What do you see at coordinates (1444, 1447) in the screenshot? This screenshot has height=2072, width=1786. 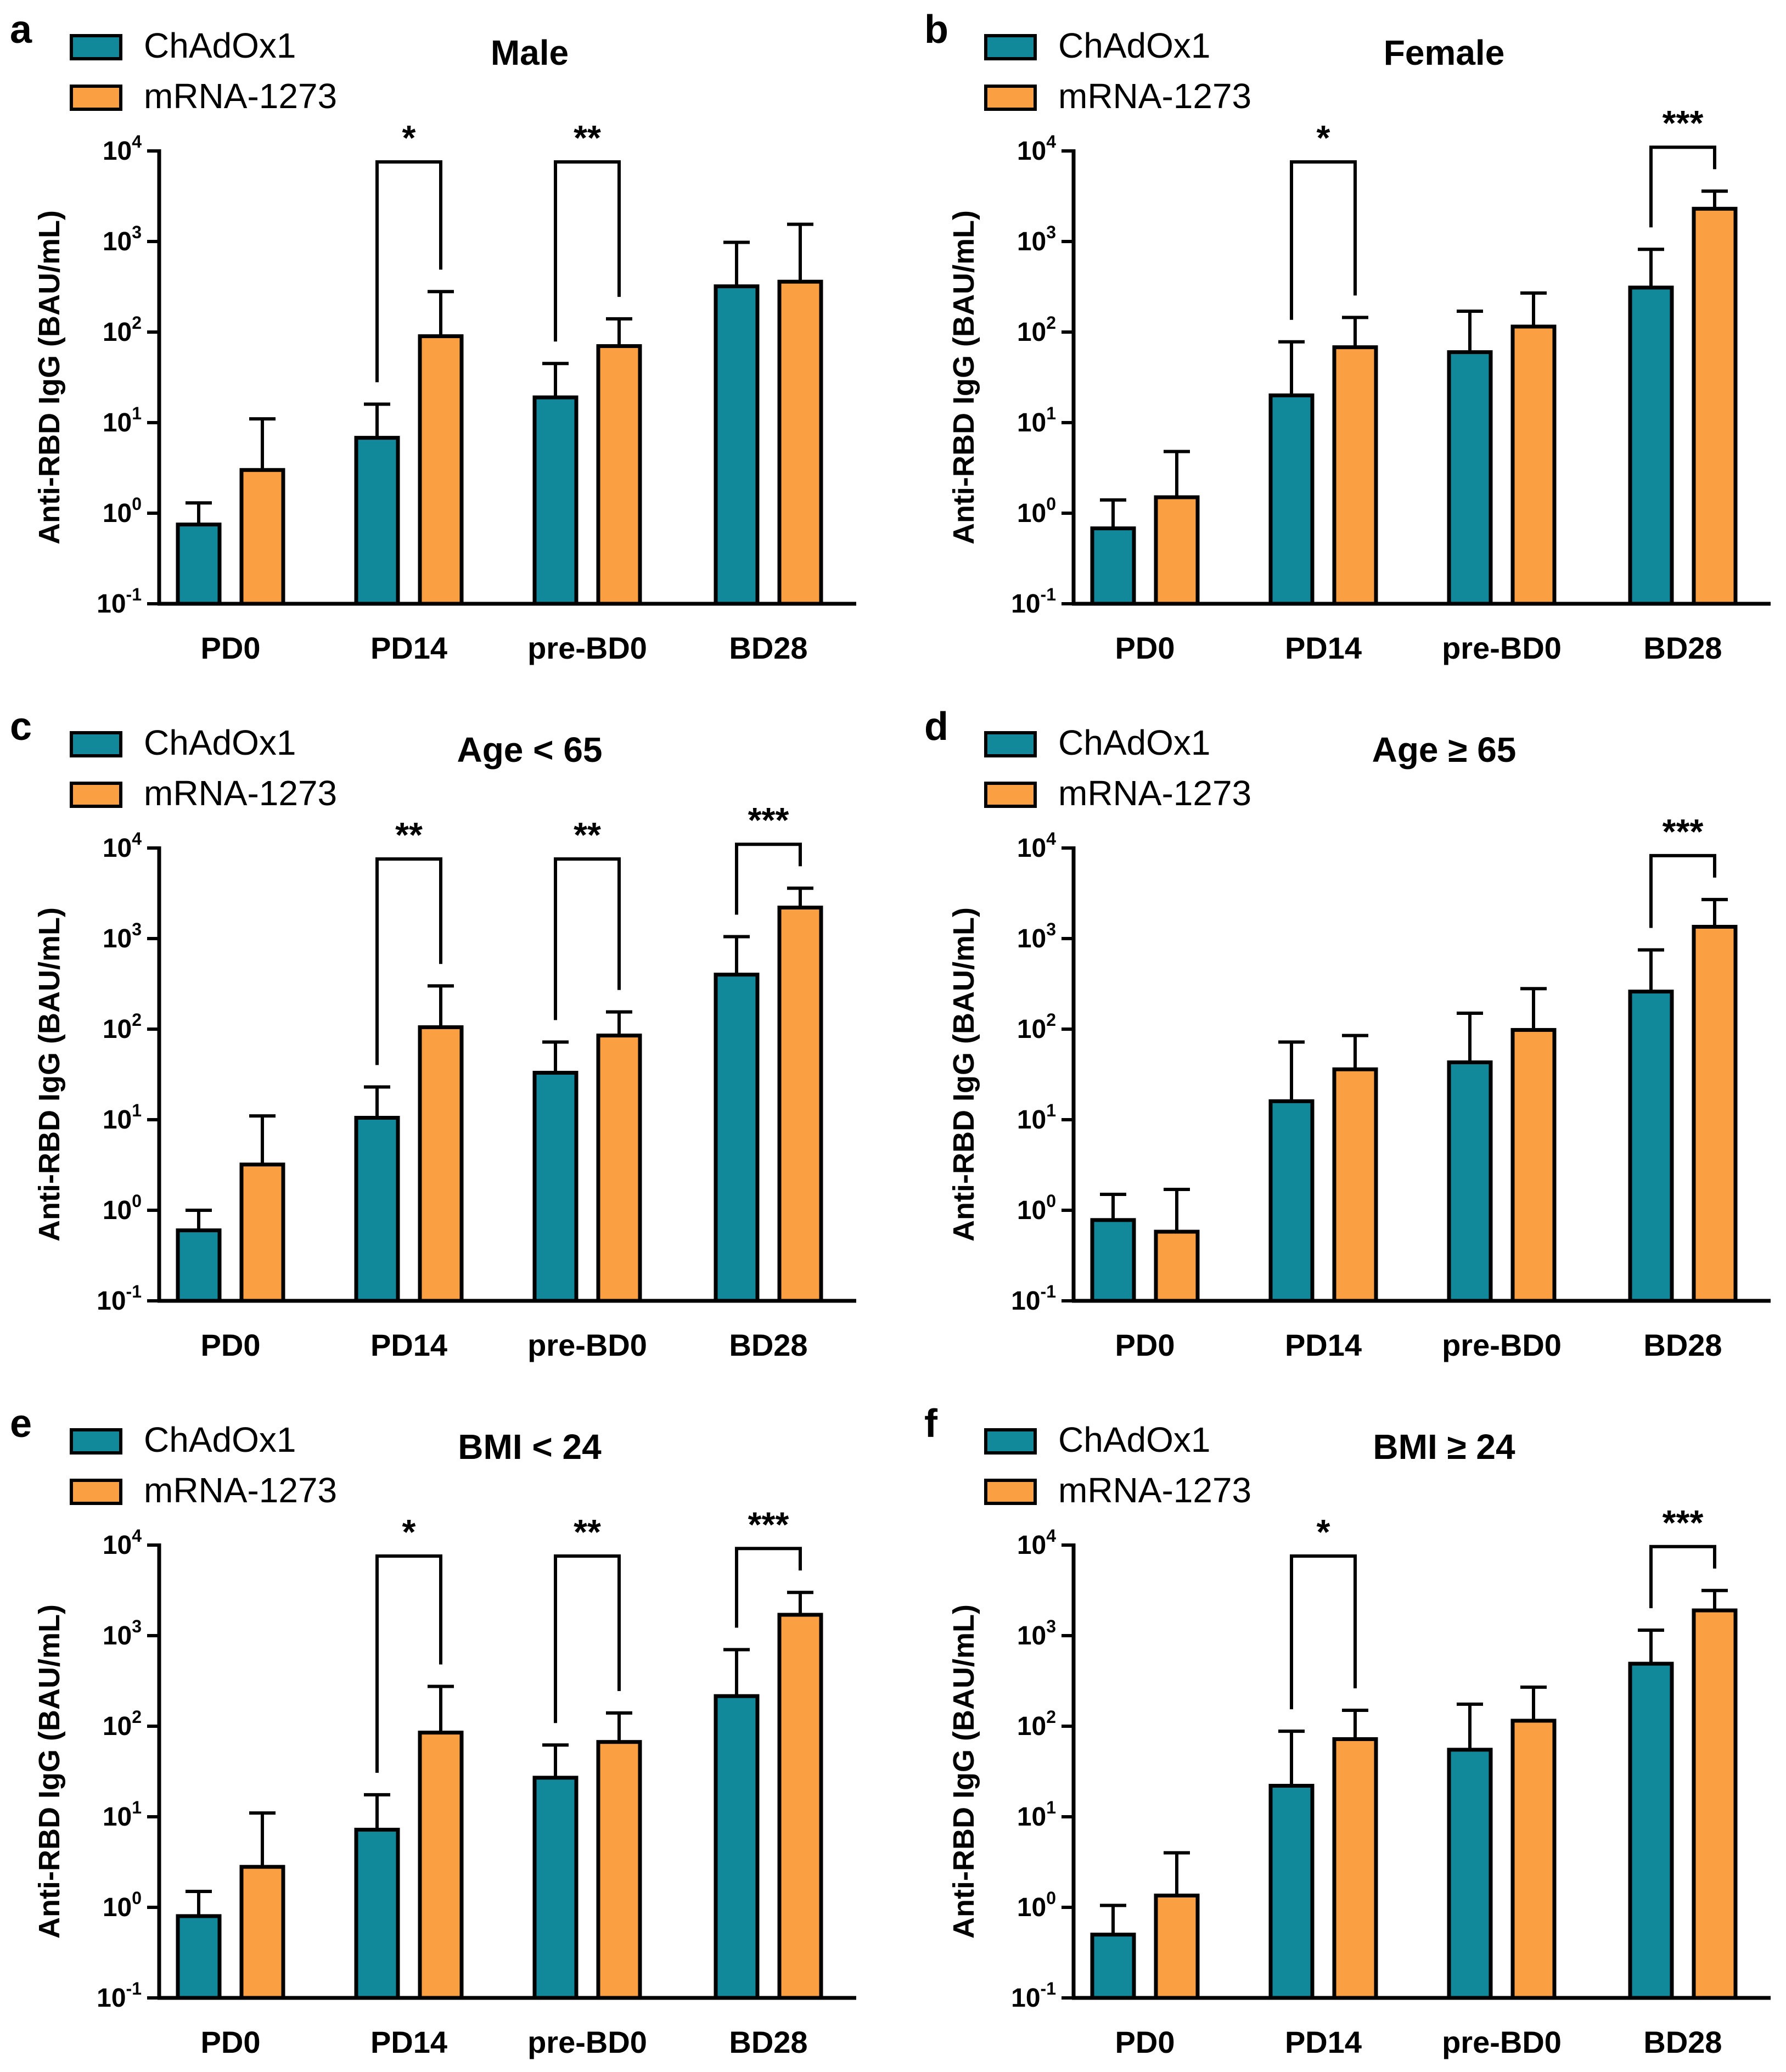 I see `chart-title: BMI ≥ 24` at bounding box center [1444, 1447].